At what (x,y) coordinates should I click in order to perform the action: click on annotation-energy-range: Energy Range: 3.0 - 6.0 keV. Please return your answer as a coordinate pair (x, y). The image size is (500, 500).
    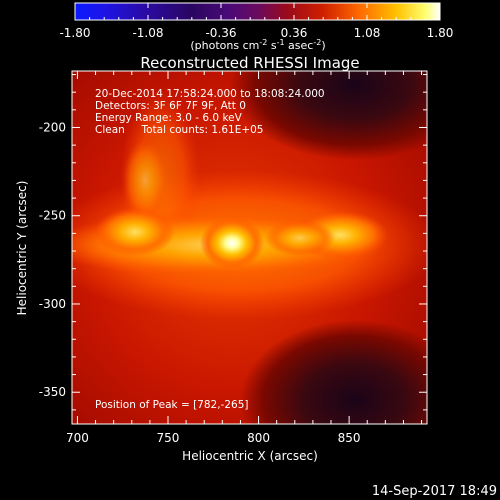
    Looking at the image, I should click on (169, 118).